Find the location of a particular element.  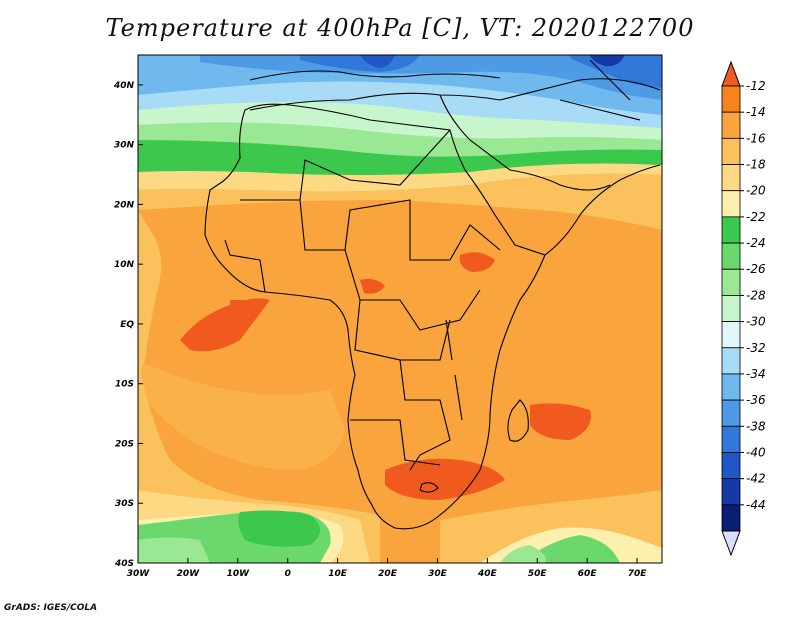

footer-credit: GrADS: IGES/COLA is located at coordinates (51, 608).